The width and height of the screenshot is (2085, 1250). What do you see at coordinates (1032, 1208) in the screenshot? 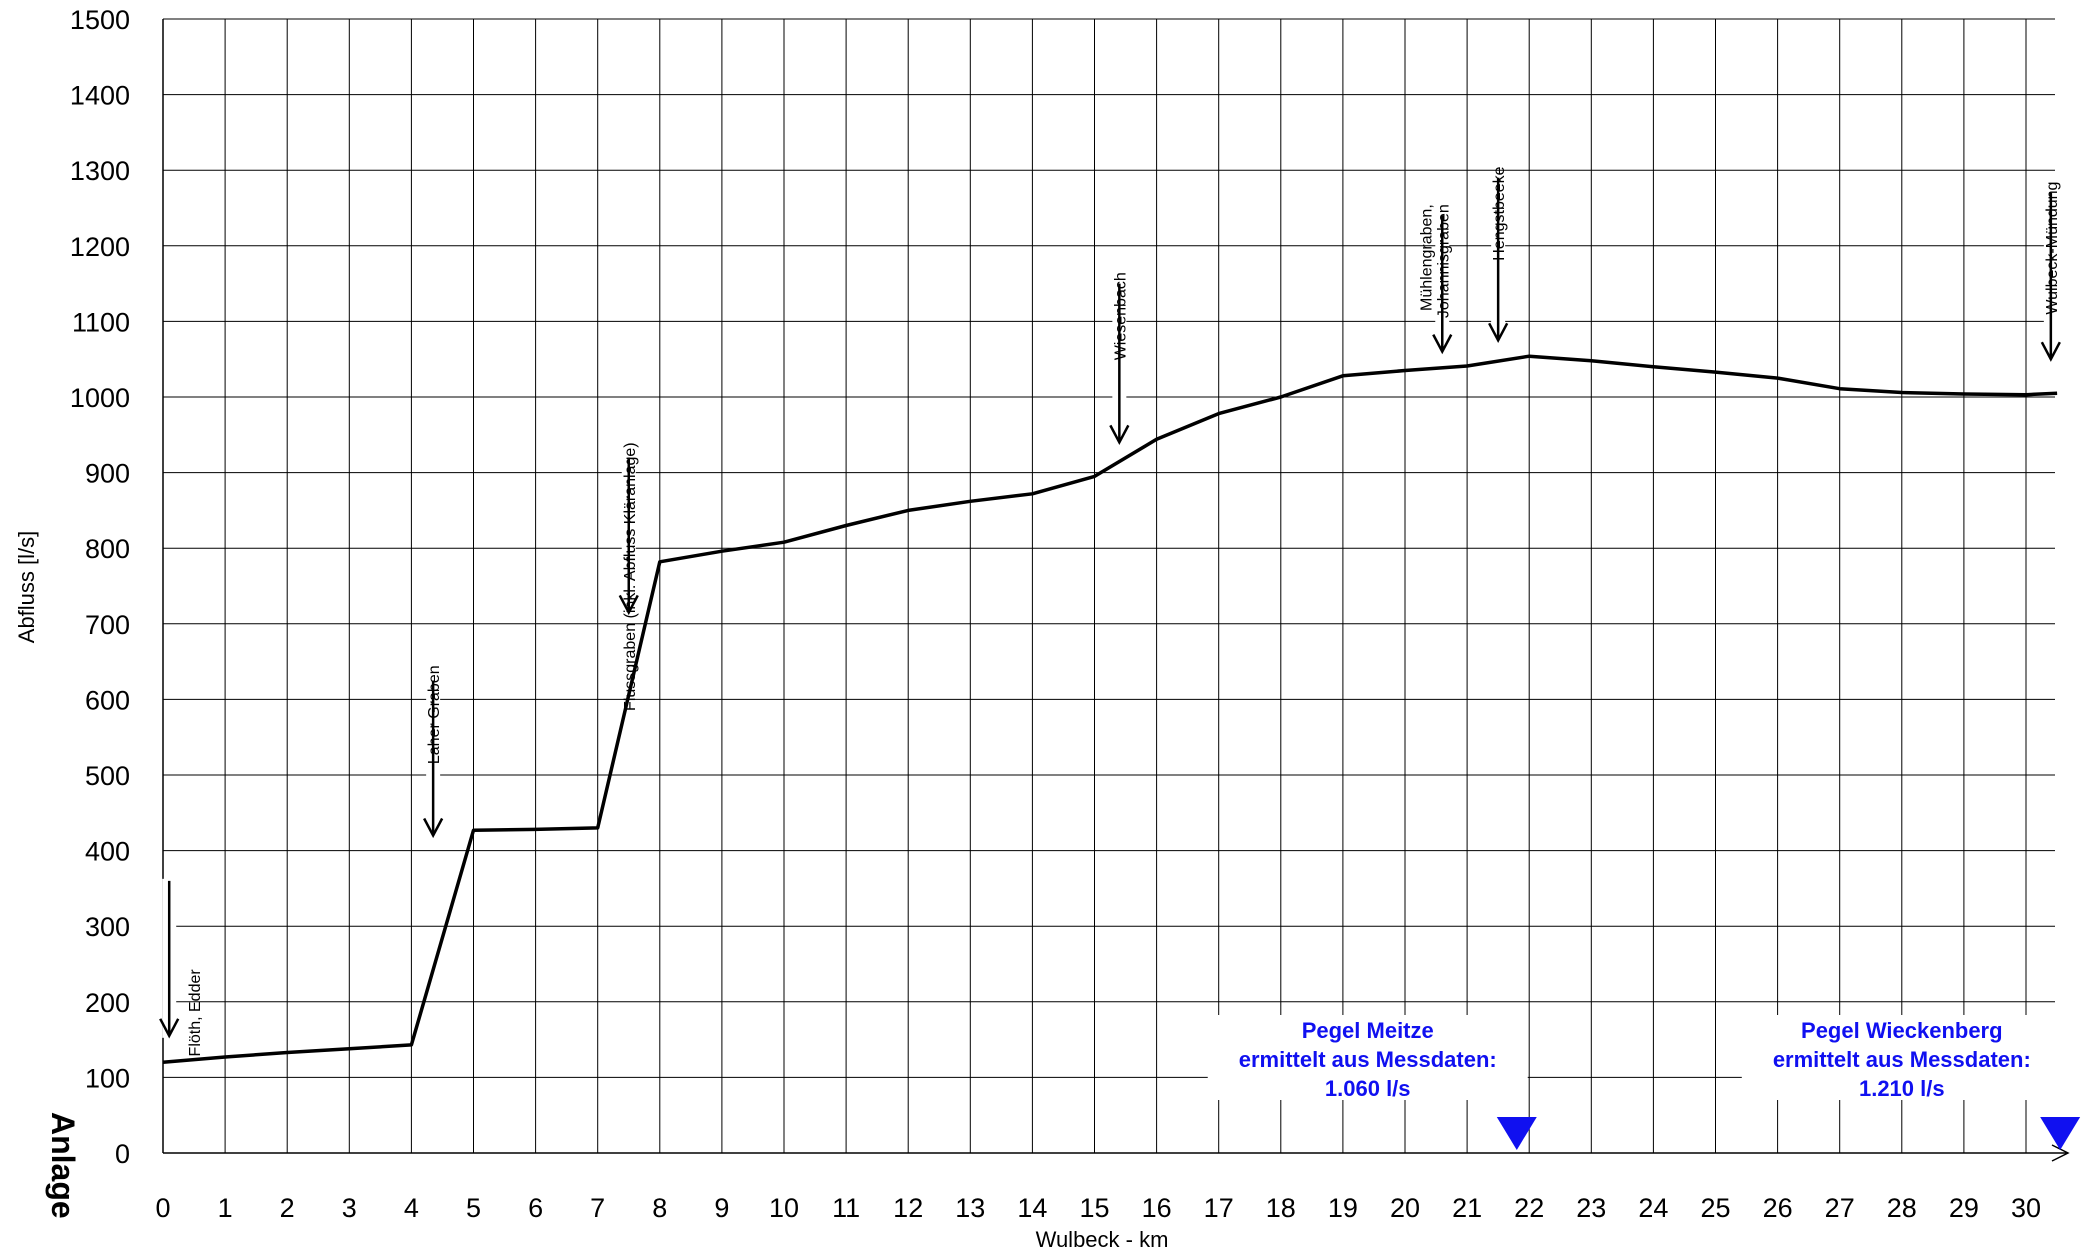
I see `x-tick-label: 14` at bounding box center [1032, 1208].